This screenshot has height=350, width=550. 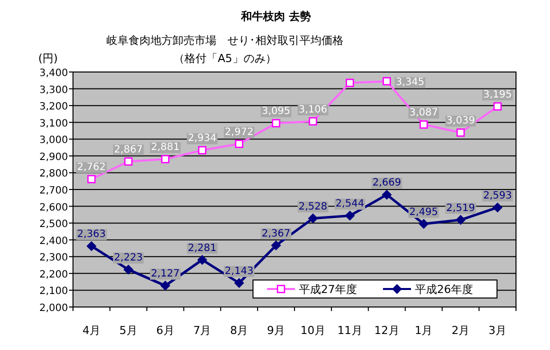 What do you see at coordinates (53, 174) in the screenshot?
I see `y-tick-label: 2,800` at bounding box center [53, 174].